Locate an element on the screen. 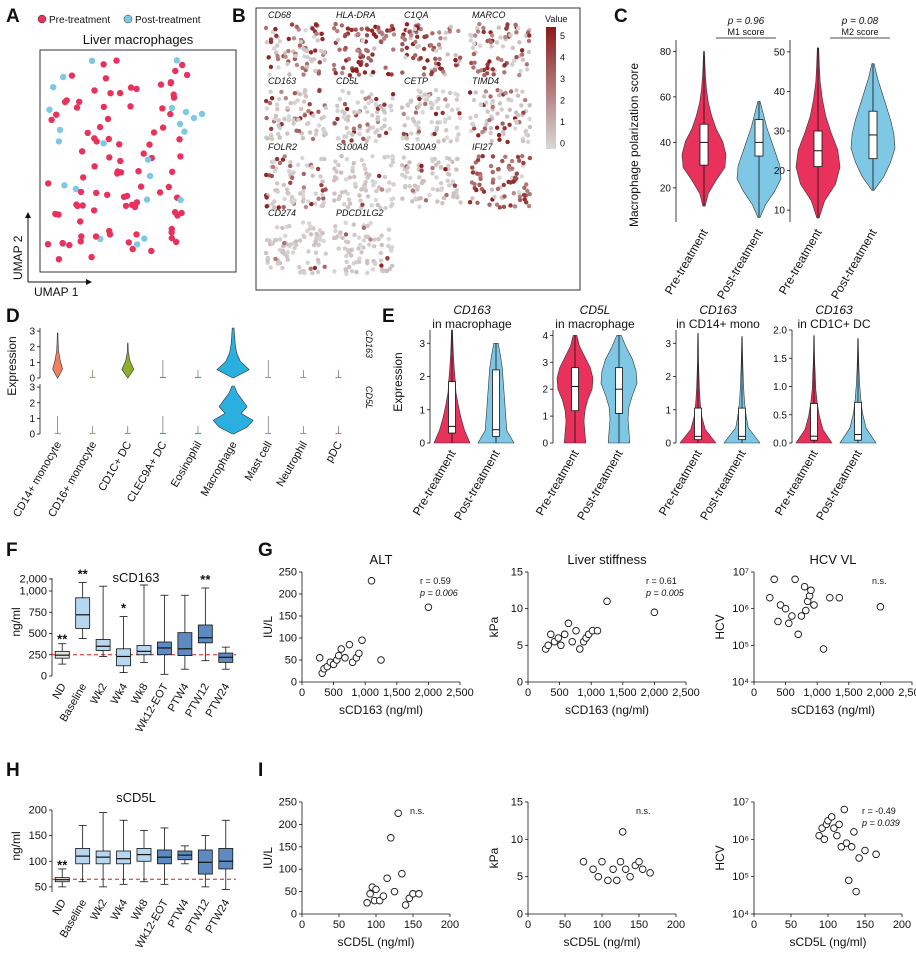  scatter-x-tick-label: 2,500 is located at coordinates (907, 693).